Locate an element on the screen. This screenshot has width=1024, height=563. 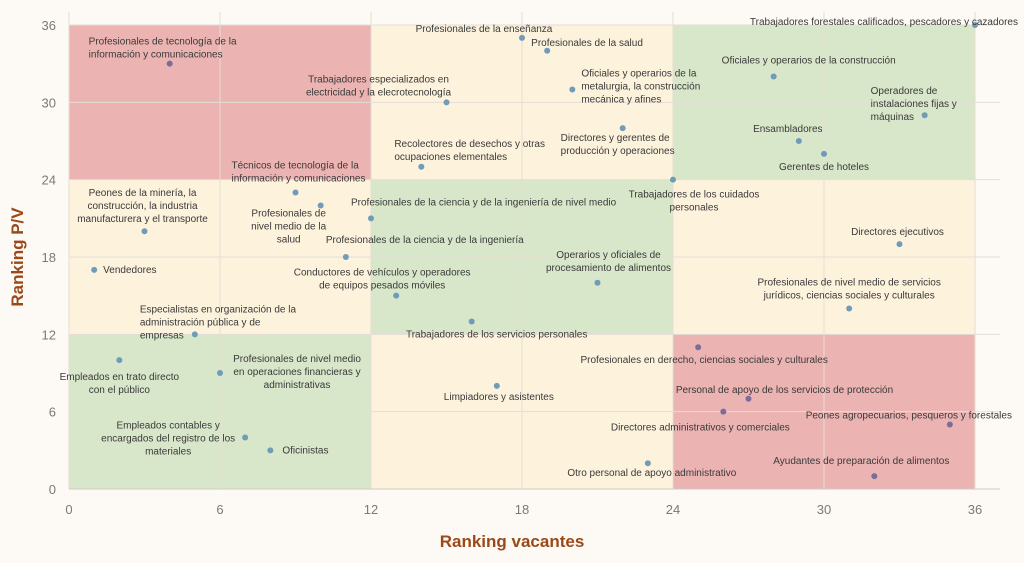
point-label: Otro personal de apoyo administrativo is located at coordinates (651, 473).